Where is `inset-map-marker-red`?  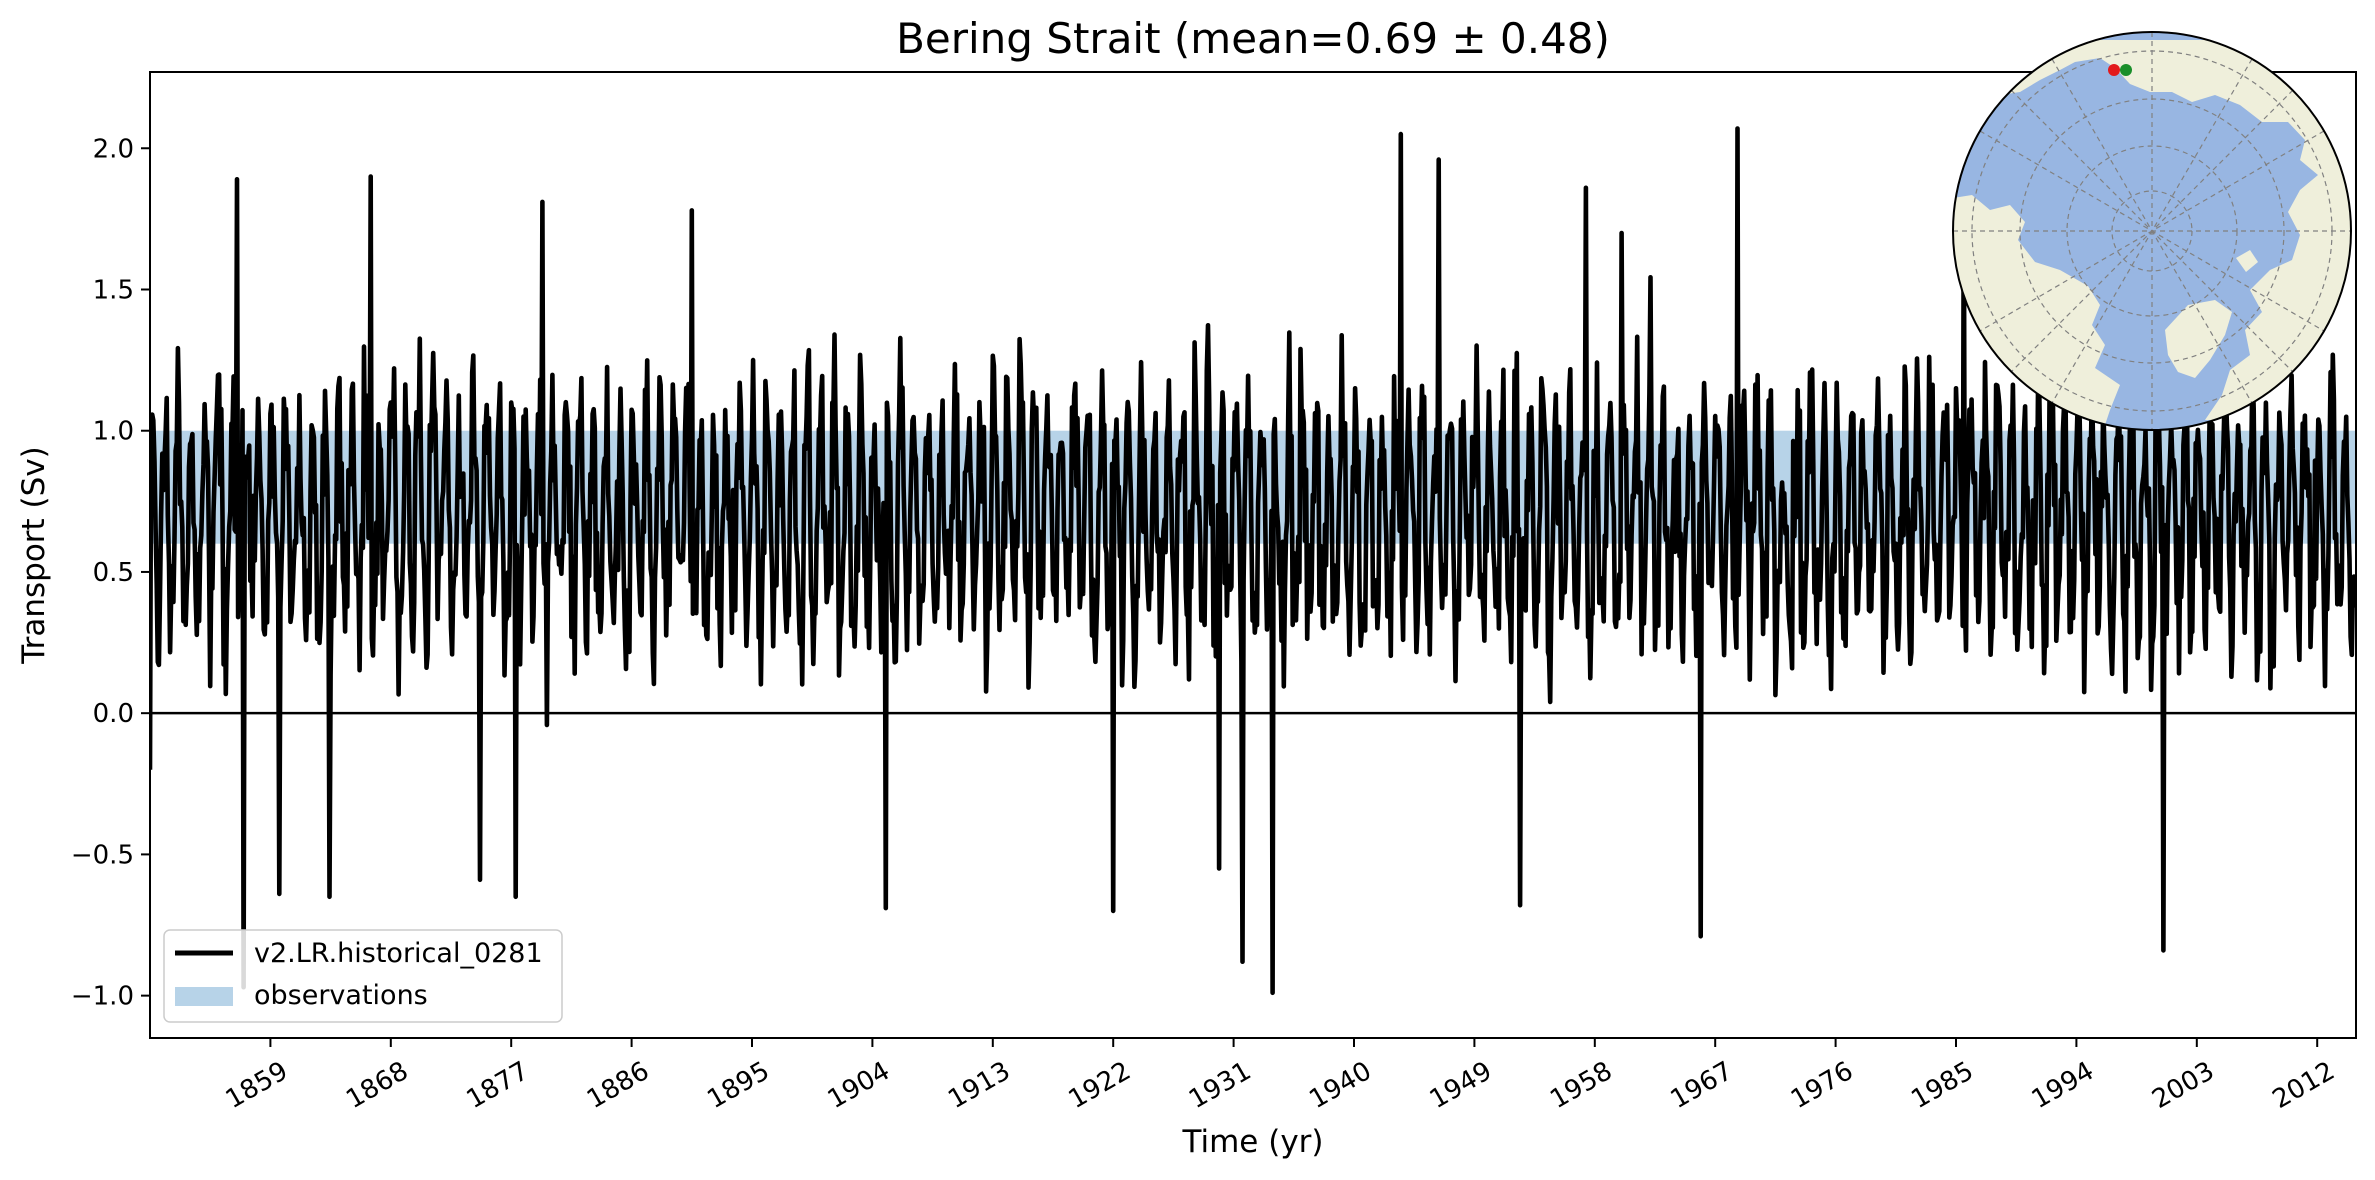 inset-map-marker-red is located at coordinates (2114, 70).